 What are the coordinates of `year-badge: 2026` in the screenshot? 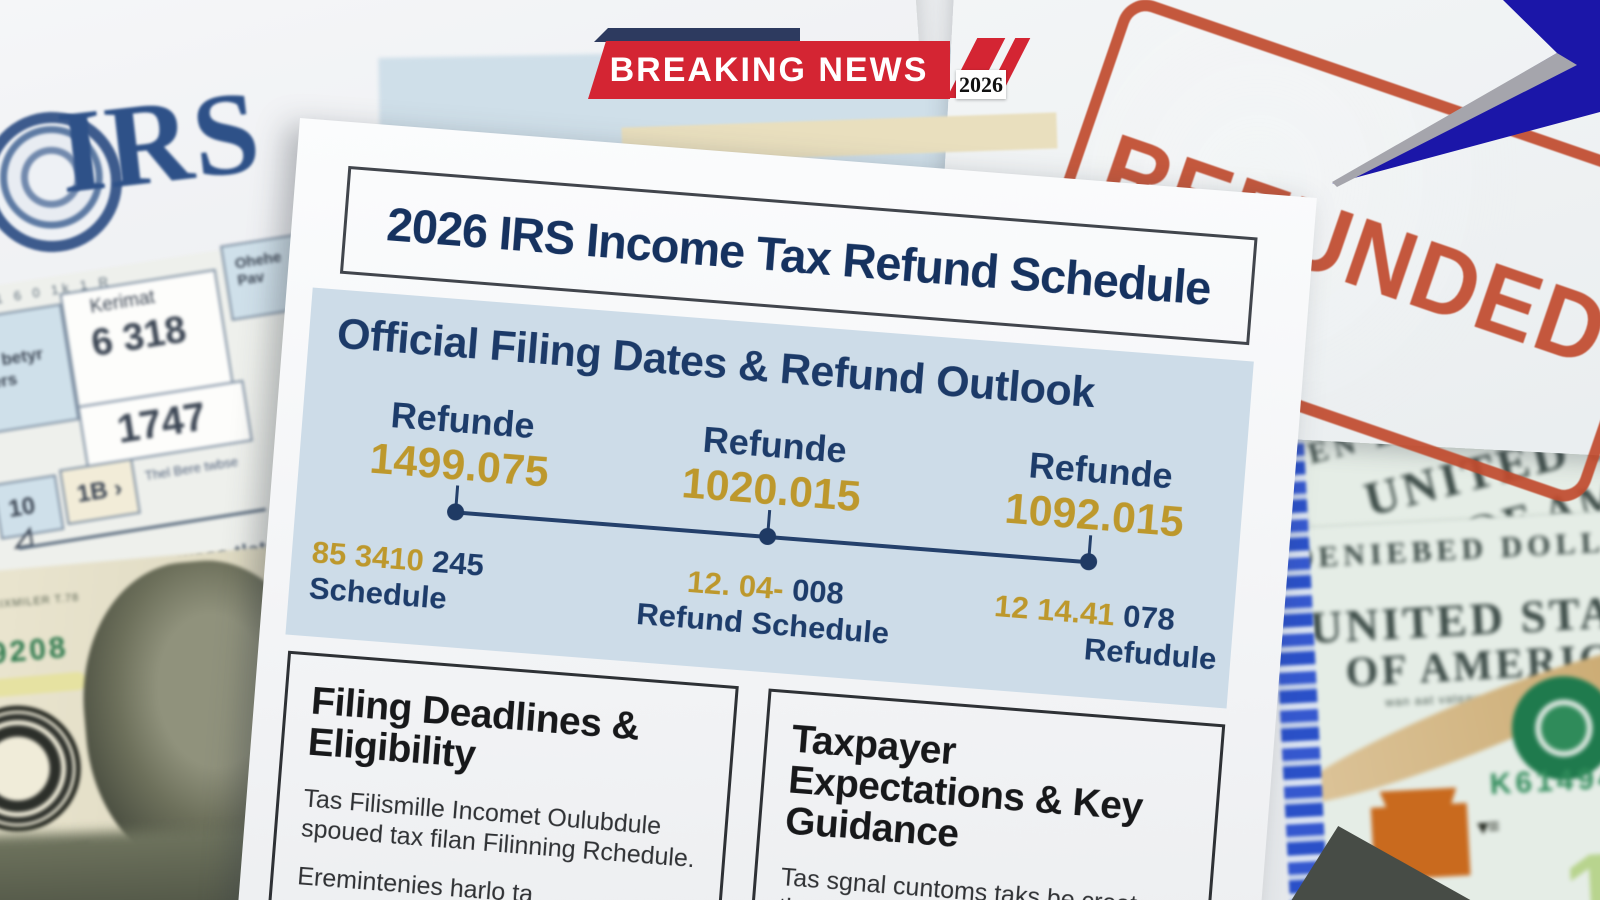 It's located at (981, 84).